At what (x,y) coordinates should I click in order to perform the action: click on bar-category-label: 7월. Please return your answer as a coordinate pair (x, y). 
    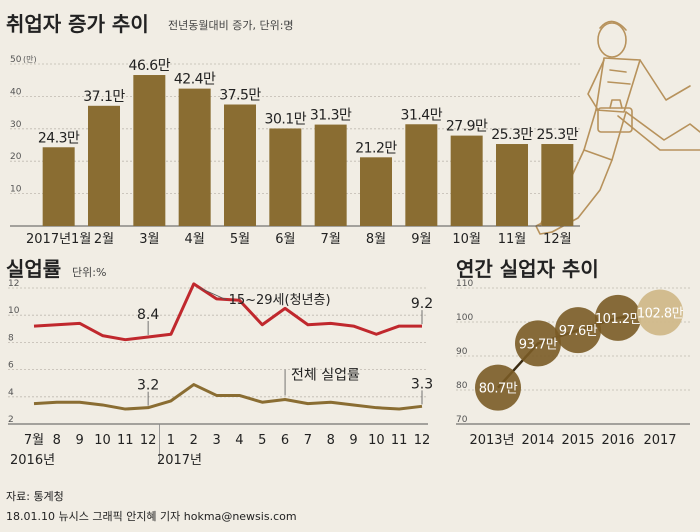
    Looking at the image, I should click on (331, 239).